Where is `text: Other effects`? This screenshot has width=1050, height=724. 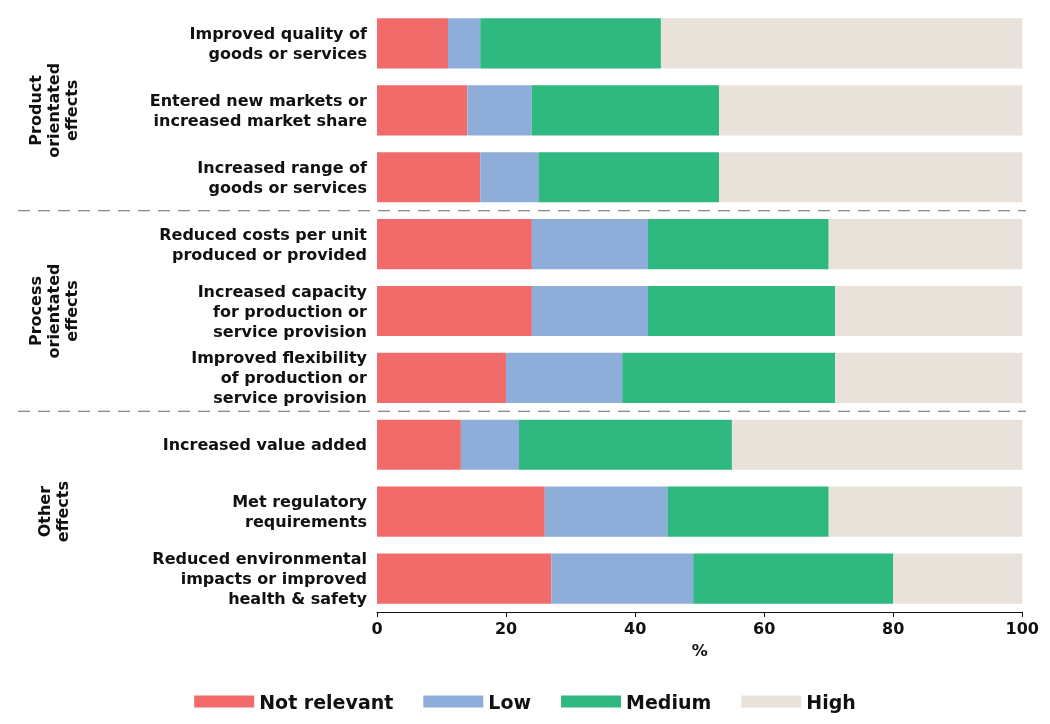
text: Other effects is located at coordinates (53, 512).